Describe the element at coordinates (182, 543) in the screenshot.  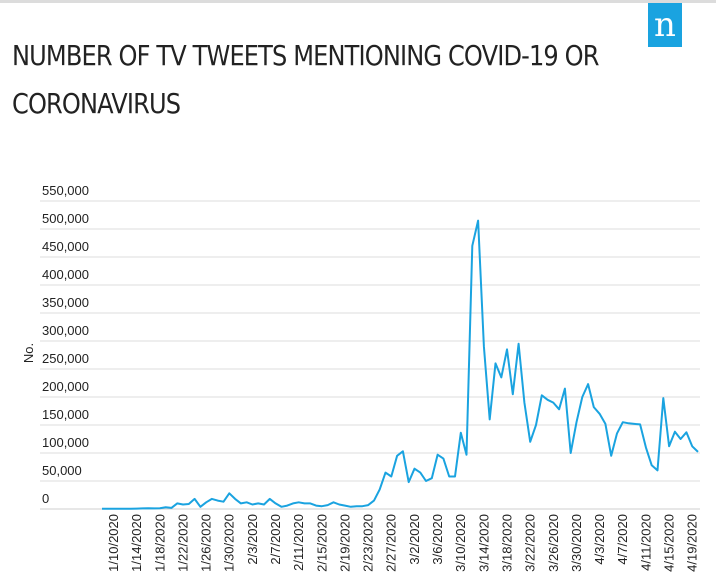
I see `x-tick-label: 1/22/2020` at that location.